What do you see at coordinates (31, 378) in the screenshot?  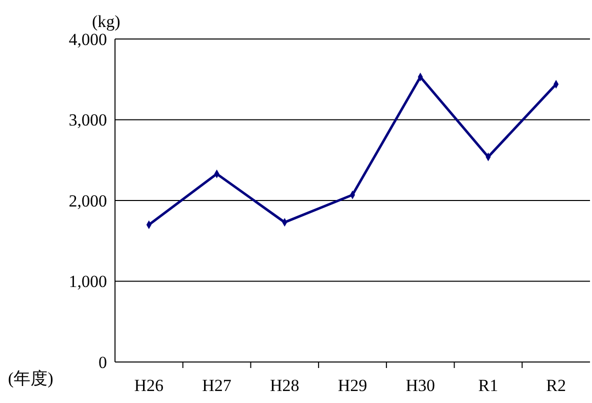 I see `x-axis-title: (年度)` at bounding box center [31, 378].